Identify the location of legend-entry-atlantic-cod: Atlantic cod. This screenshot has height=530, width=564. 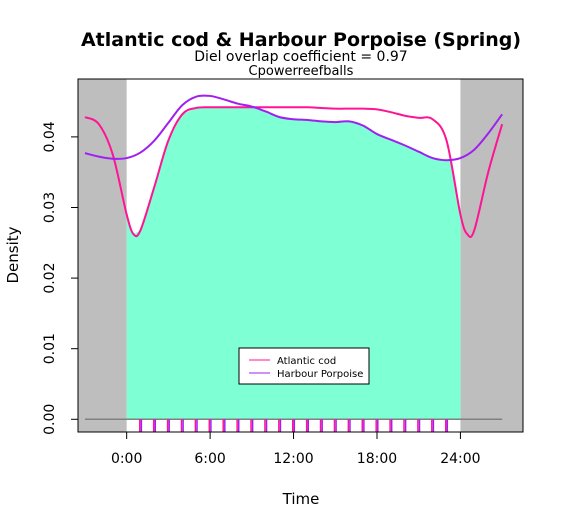
(306, 361).